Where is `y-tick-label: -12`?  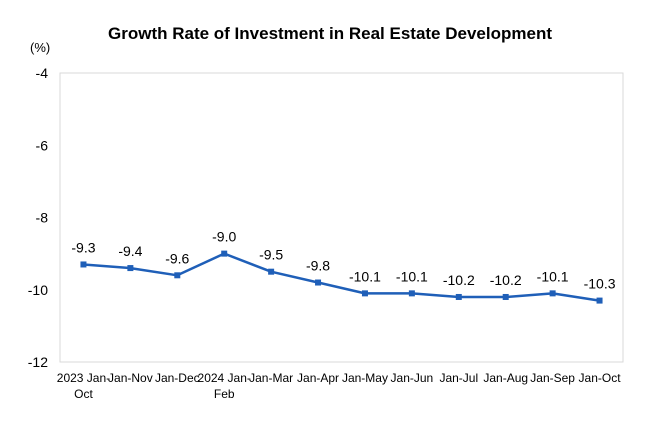 y-tick-label: -12 is located at coordinates (38, 362).